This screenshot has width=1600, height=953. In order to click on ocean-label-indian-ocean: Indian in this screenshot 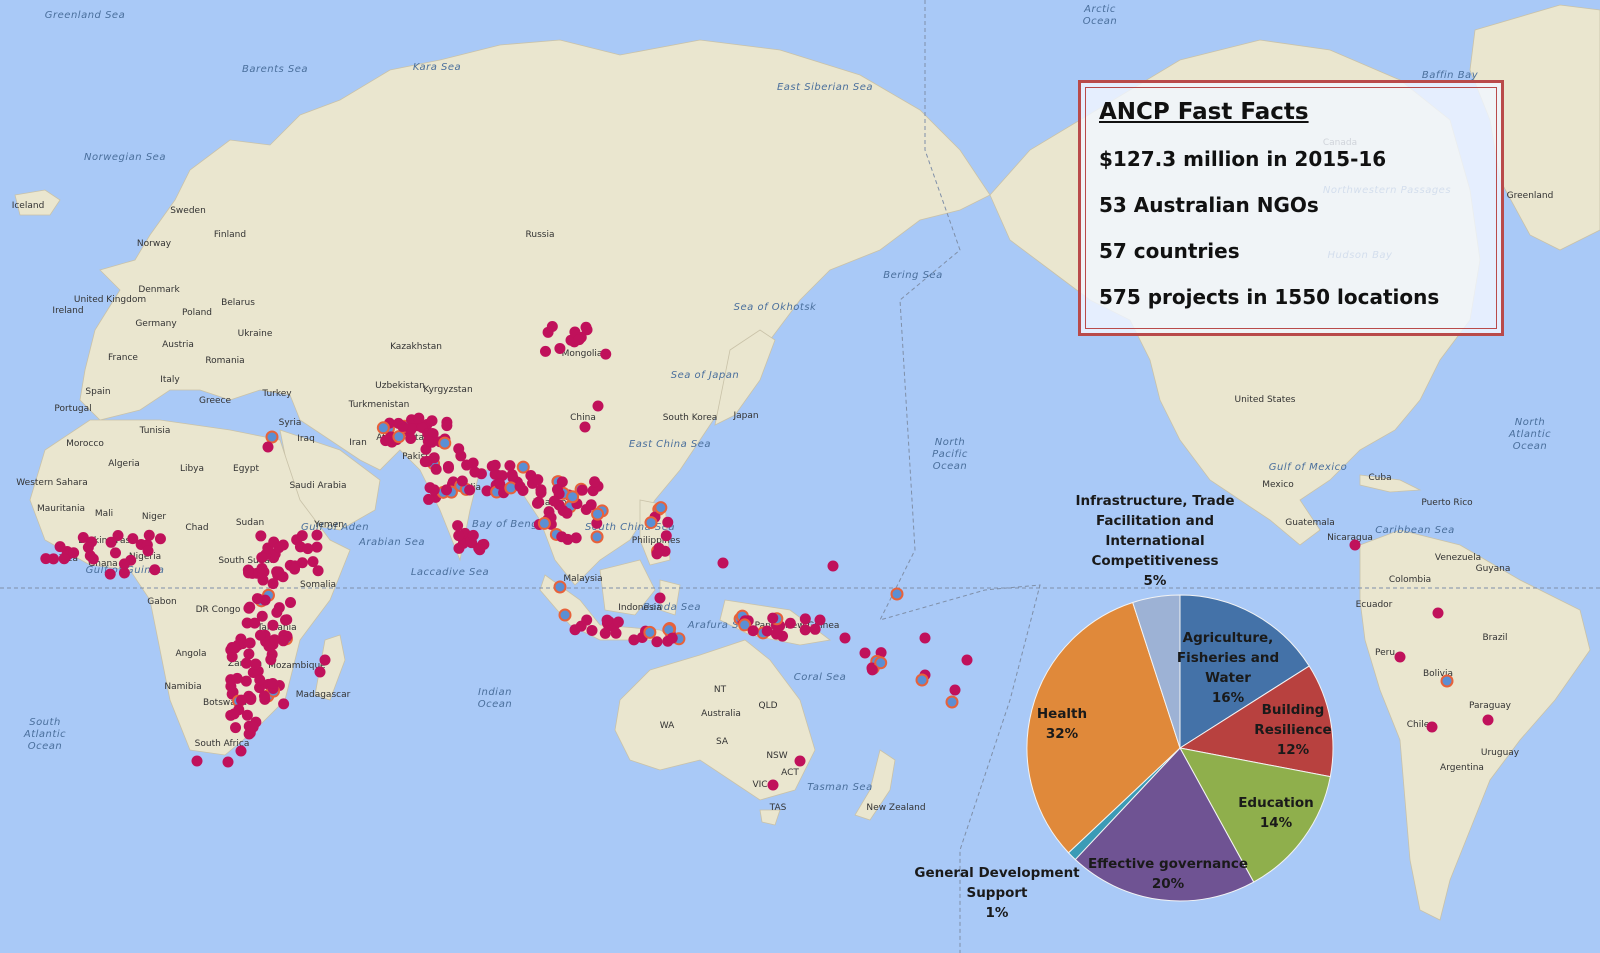, I will do `click(495, 692)`.